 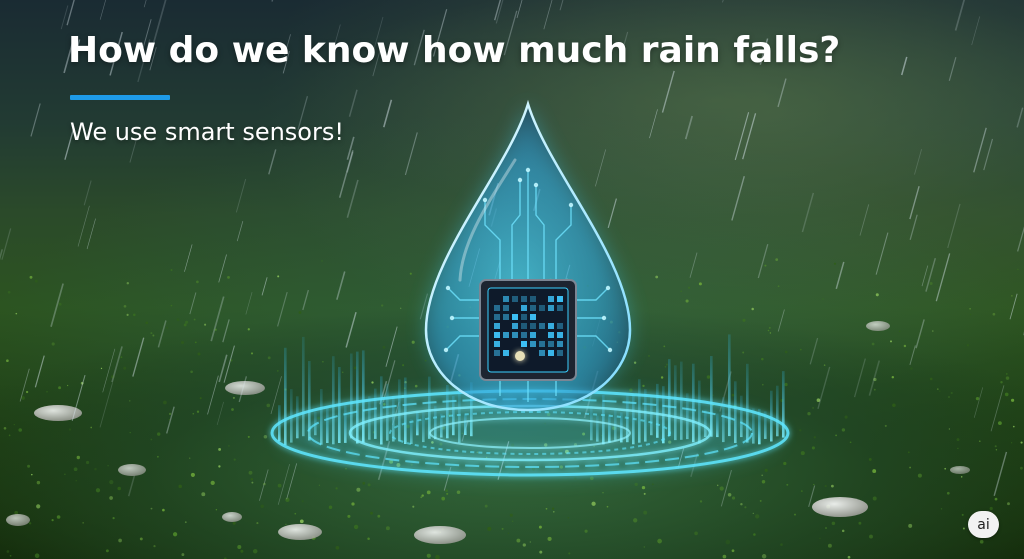 What do you see at coordinates (454, 50) in the screenshot?
I see `page-title: How do we know how much rain falls?` at bounding box center [454, 50].